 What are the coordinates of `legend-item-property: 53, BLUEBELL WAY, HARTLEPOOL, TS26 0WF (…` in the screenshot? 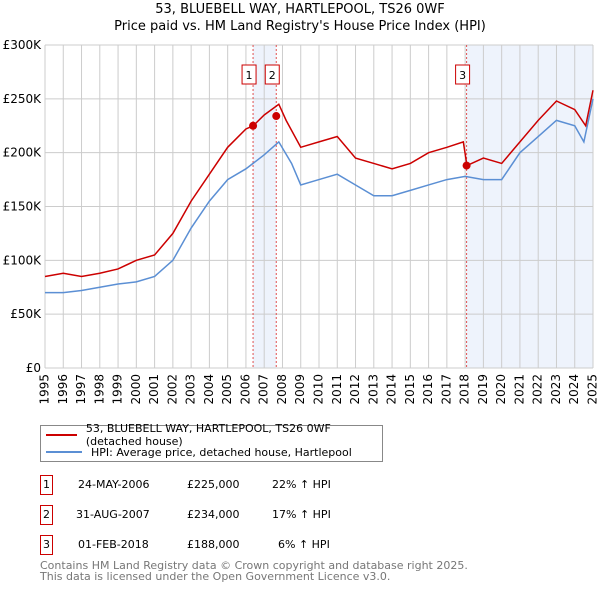 It's located at (211, 435).